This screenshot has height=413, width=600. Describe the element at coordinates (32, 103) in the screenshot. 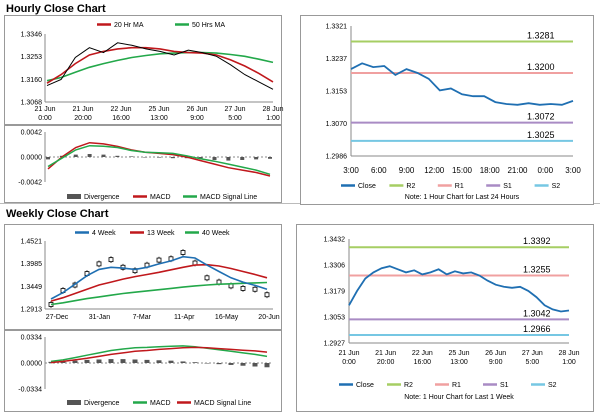

I see `hourly-price-y-tick-3: 1.3068` at that location.